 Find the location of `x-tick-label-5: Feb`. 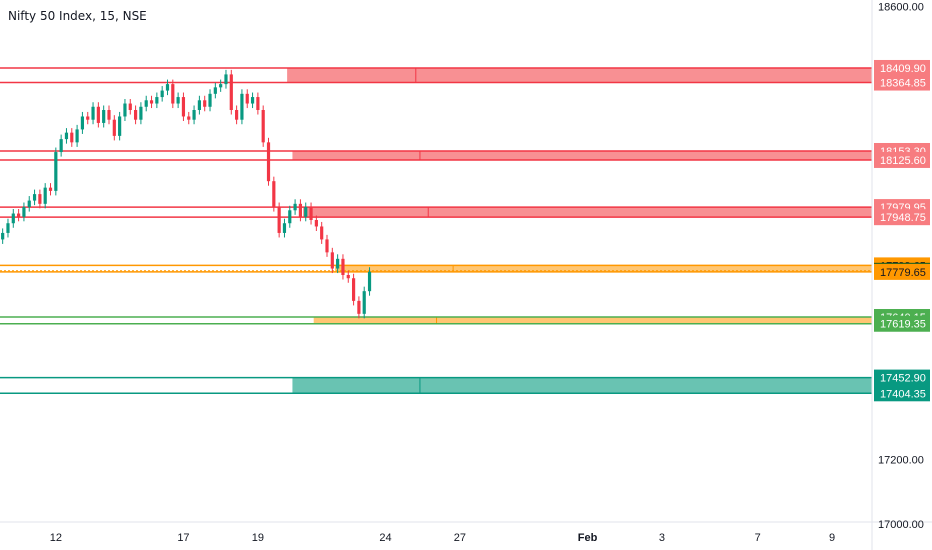

x-tick-label-5: Feb is located at coordinates (588, 538).